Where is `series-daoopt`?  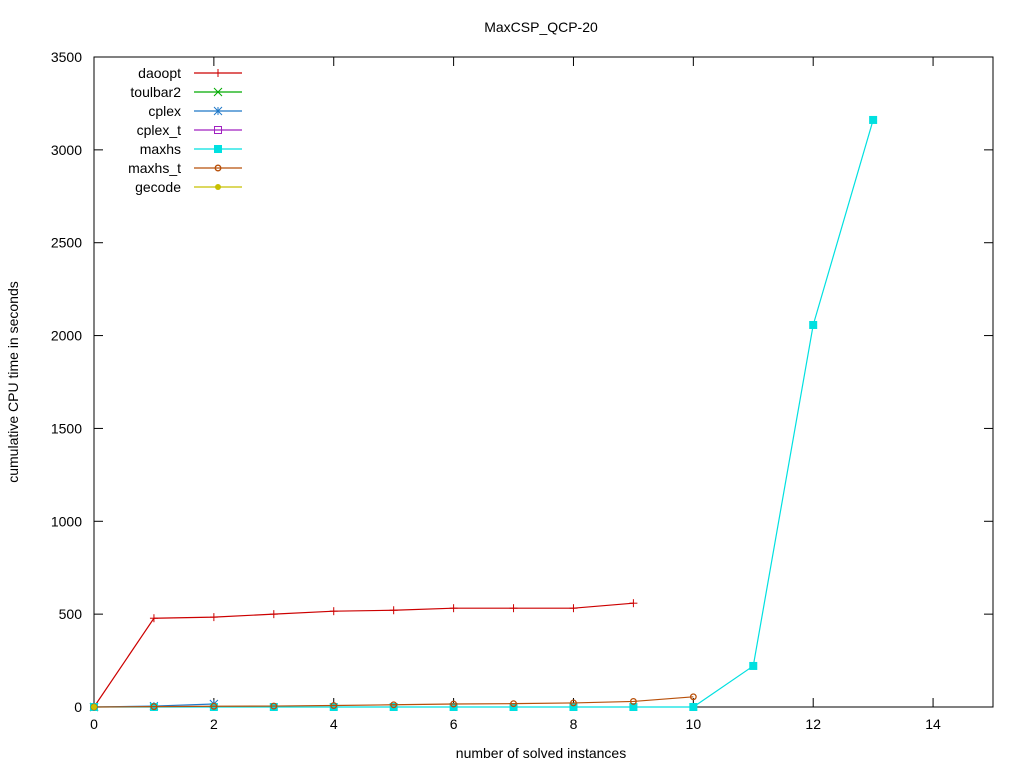 series-daoopt is located at coordinates (364, 655).